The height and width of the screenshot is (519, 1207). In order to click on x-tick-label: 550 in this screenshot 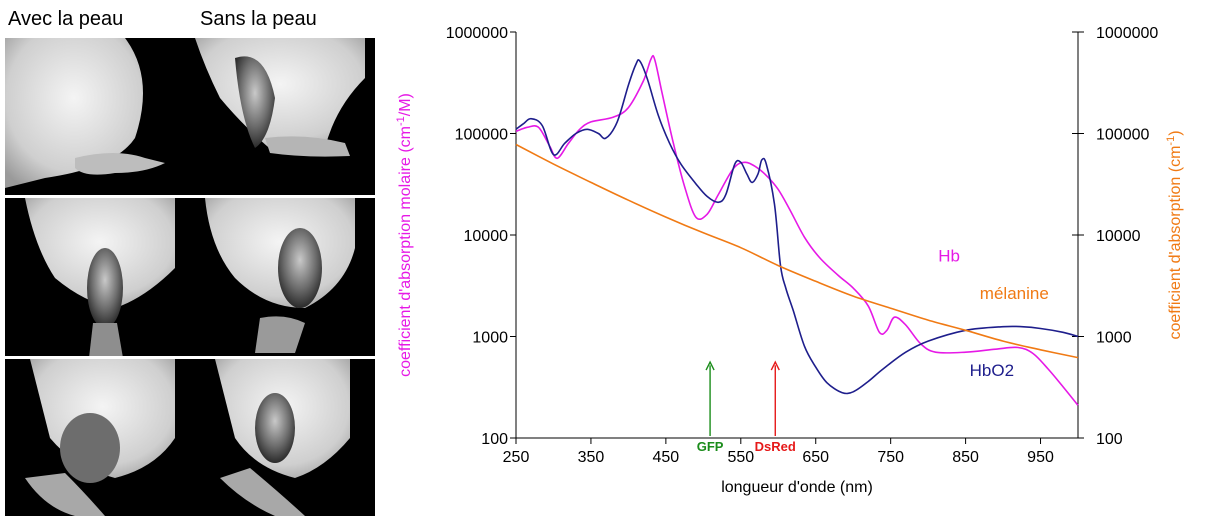, I will do `click(740, 457)`.